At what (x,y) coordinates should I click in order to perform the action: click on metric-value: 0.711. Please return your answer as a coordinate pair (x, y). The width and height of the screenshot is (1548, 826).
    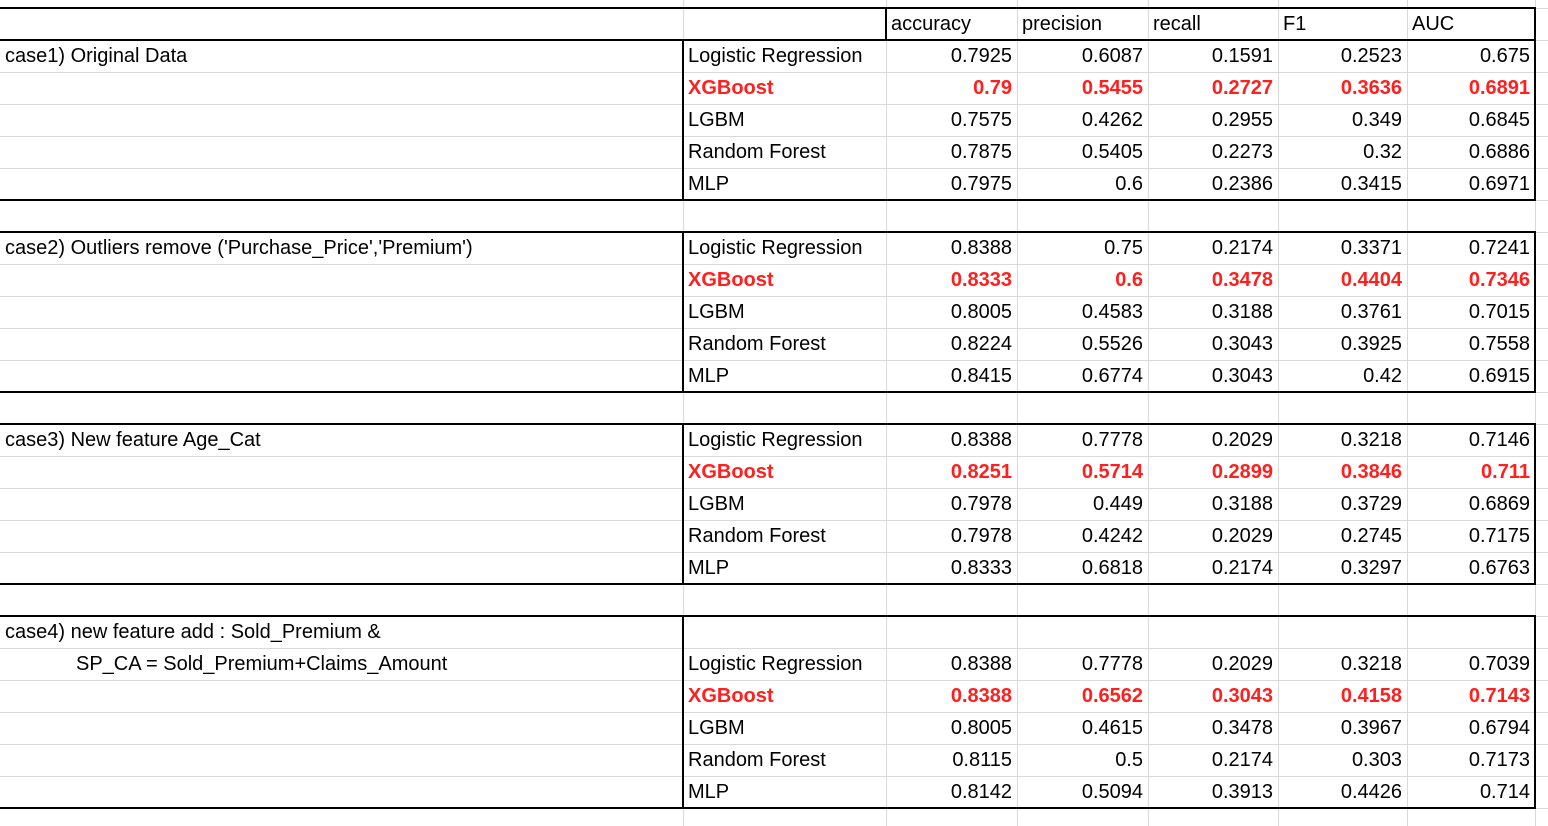
    Looking at the image, I should click on (1505, 472).